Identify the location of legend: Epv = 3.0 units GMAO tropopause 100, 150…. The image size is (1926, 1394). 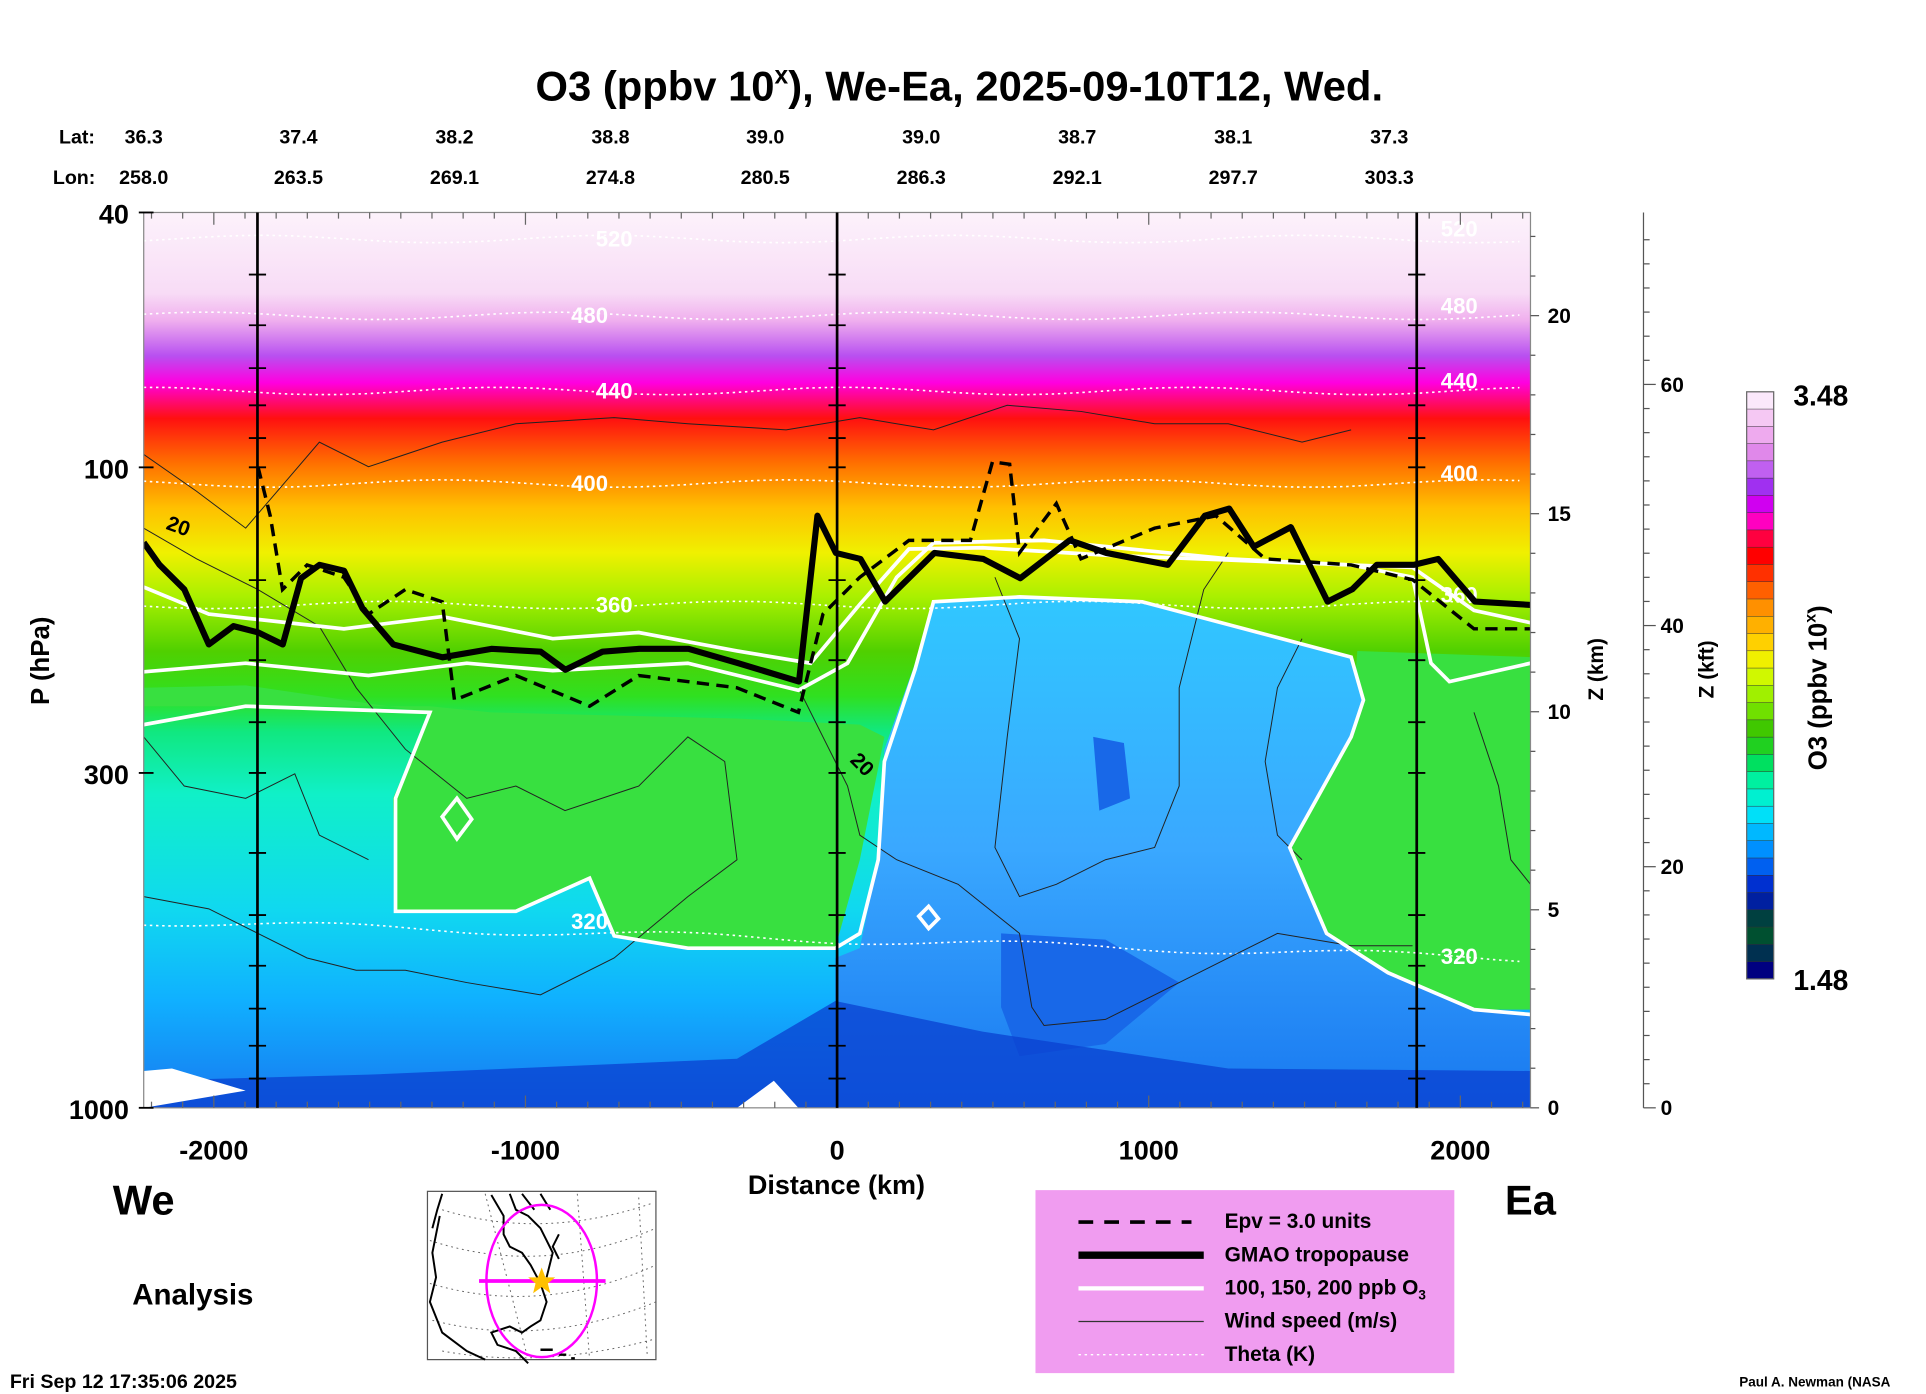
(1245, 1282).